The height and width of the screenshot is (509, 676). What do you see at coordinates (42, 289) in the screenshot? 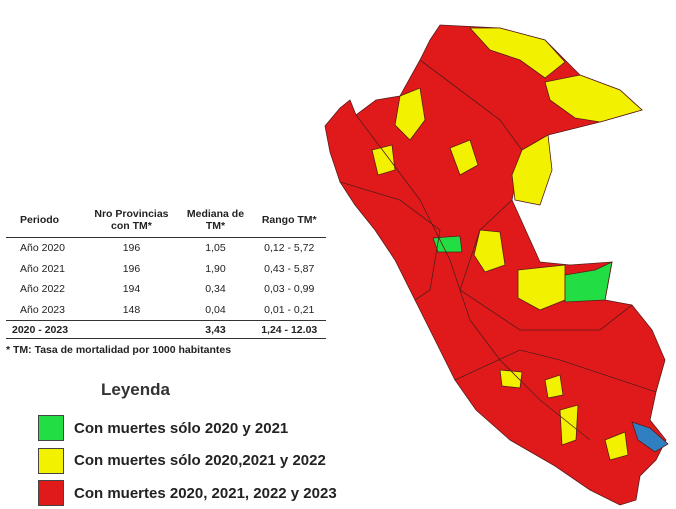
I see `cell: Año 2022` at bounding box center [42, 289].